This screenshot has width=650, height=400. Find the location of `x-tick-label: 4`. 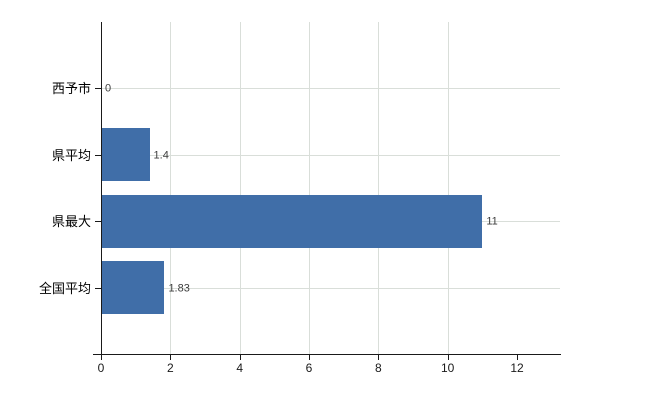

x-tick-label: 4 is located at coordinates (239, 368).